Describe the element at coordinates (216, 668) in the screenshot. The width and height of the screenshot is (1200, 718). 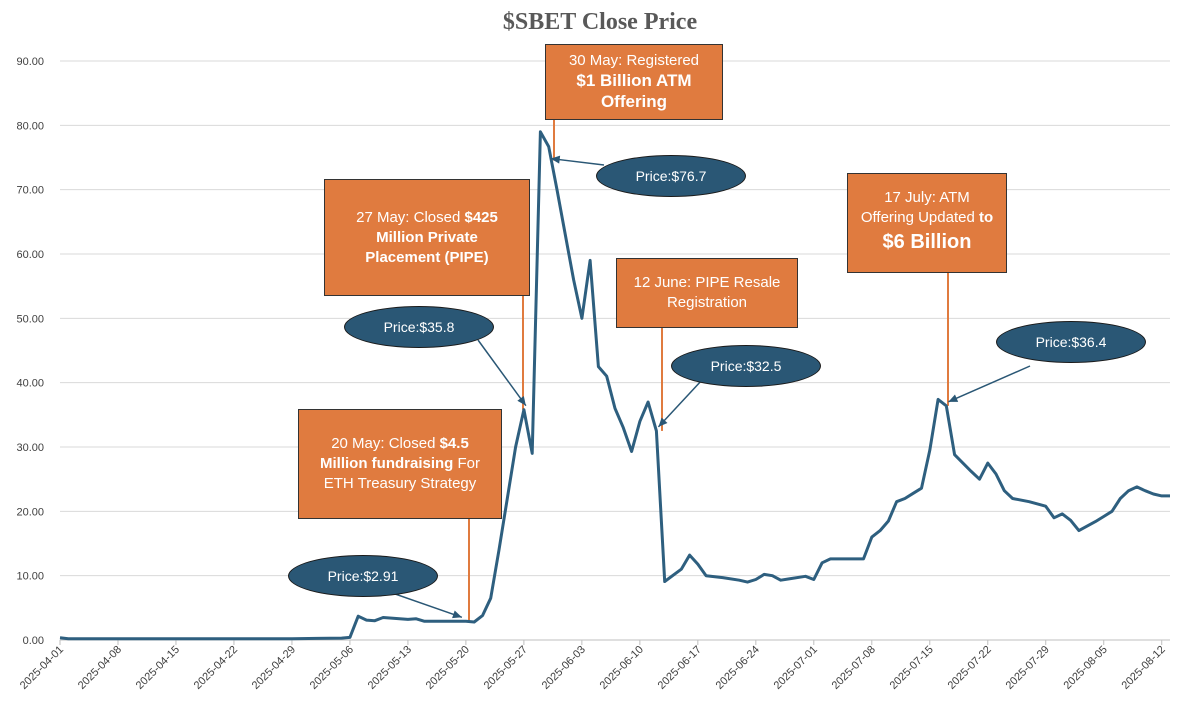
I see `x-tick-label: 2025-04-22` at that location.